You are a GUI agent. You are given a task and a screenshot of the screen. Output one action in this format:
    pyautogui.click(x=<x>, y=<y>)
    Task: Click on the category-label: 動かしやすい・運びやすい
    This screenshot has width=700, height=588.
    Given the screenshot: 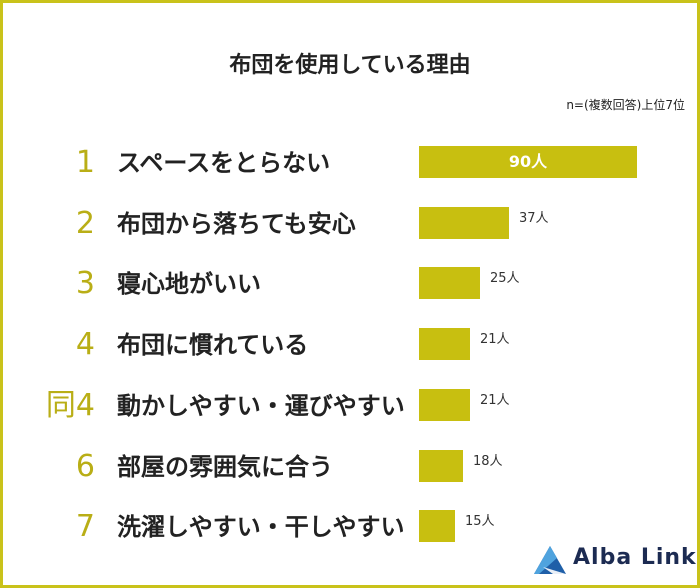 What is the action you would take?
    pyautogui.click(x=261, y=406)
    